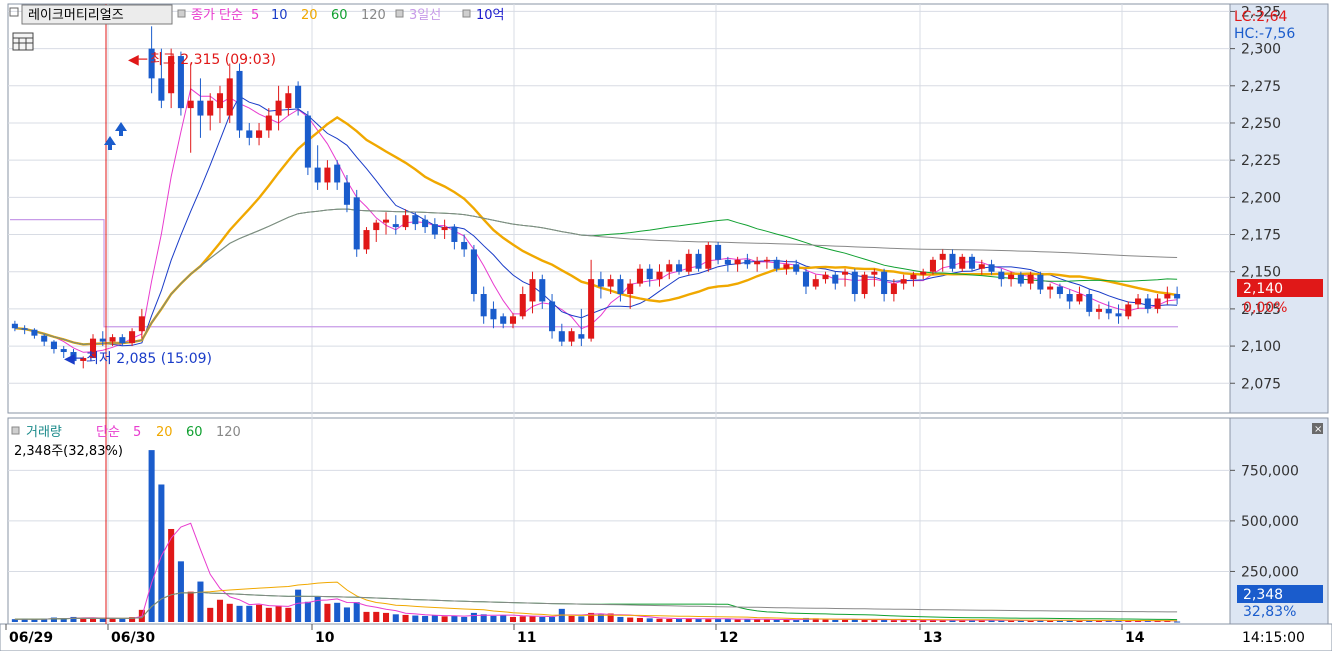 The width and height of the screenshot is (1332, 651). What do you see at coordinates (1279, 208) in the screenshot?
I see `price-axis` at bounding box center [1279, 208].